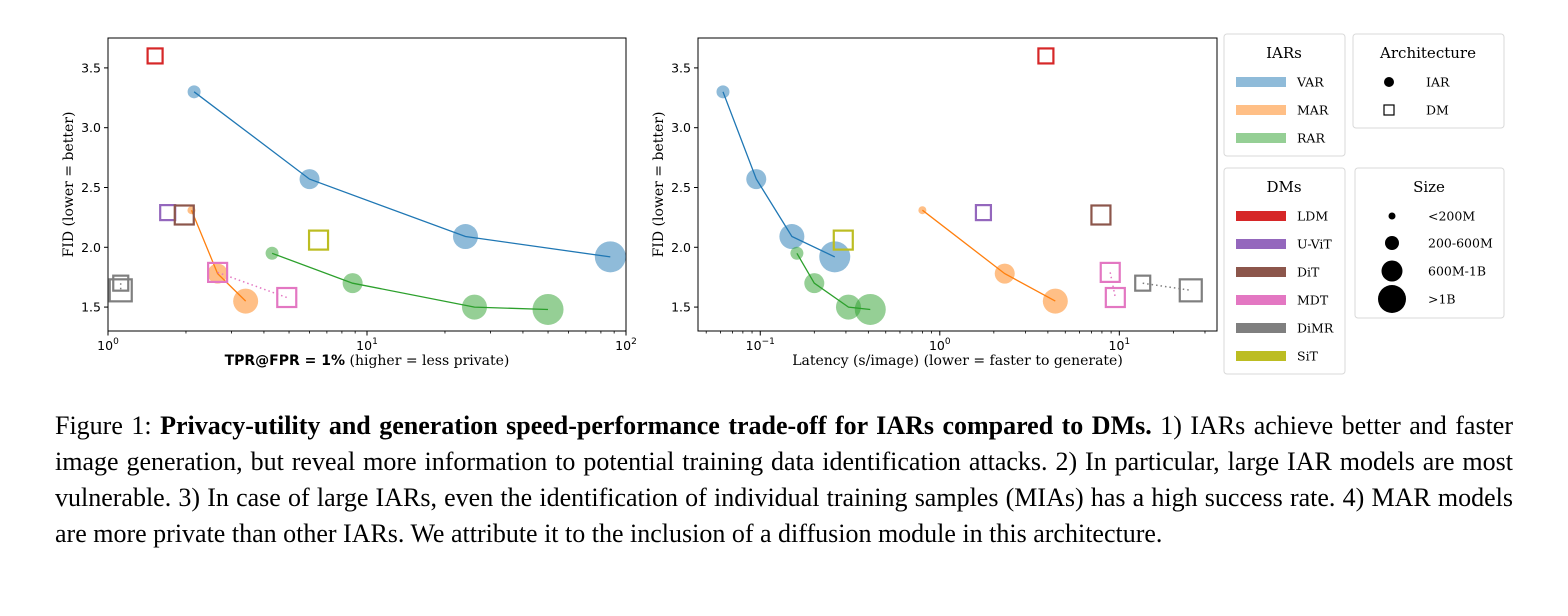 This screenshot has height=616, width=1568. Describe the element at coordinates (1312, 216) in the screenshot. I see `legend-label-ldm: LDM` at that location.